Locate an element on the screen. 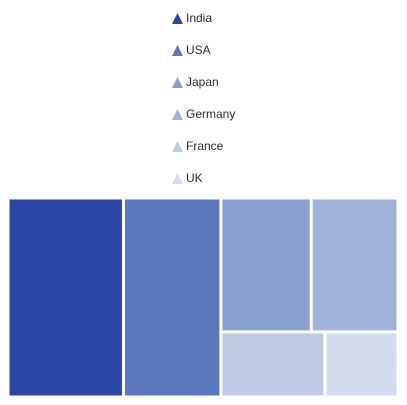  legend-item-japan: Japan is located at coordinates (242, 90).